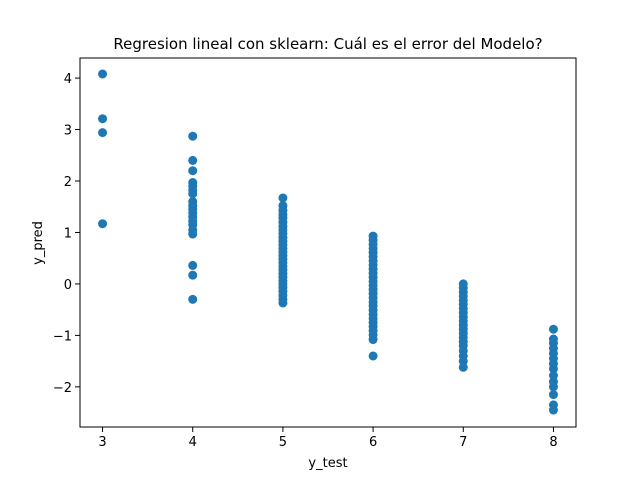  What do you see at coordinates (102, 442) in the screenshot?
I see `x-tick-label: 3` at bounding box center [102, 442].